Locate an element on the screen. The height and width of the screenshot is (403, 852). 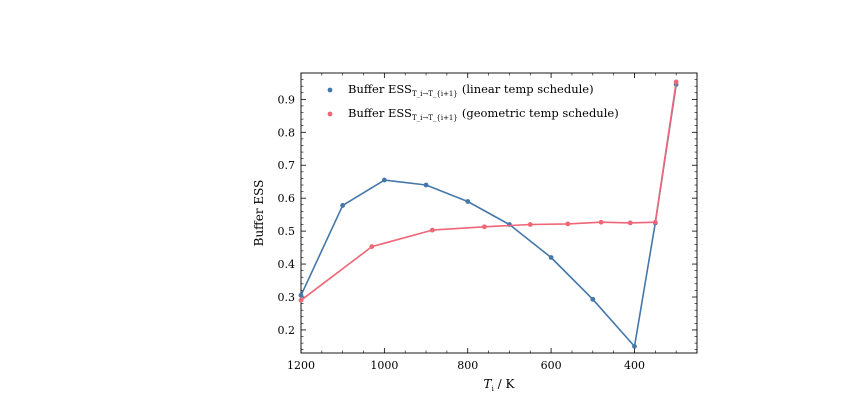
y-tick-label: 0.4 is located at coordinates (287, 264).